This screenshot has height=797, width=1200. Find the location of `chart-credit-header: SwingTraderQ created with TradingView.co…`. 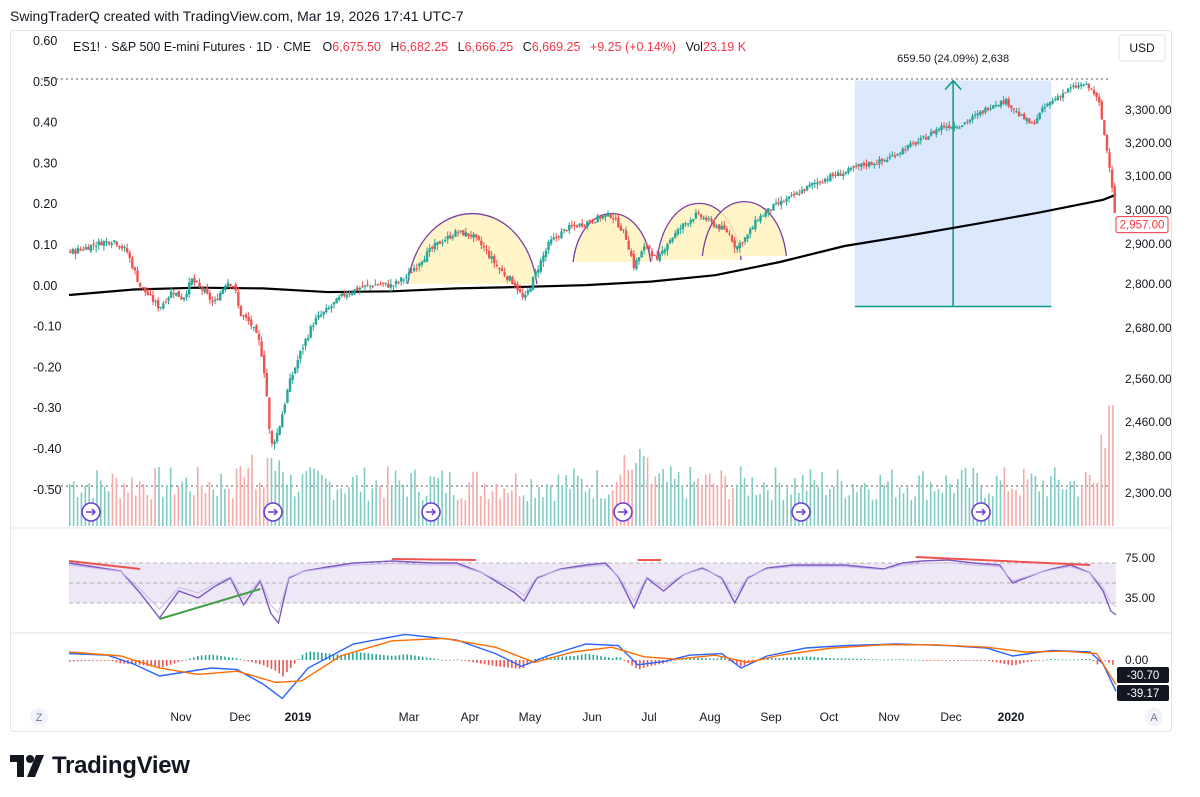

chart-credit-header: SwingTraderQ created with TradingView.co… is located at coordinates (237, 16).